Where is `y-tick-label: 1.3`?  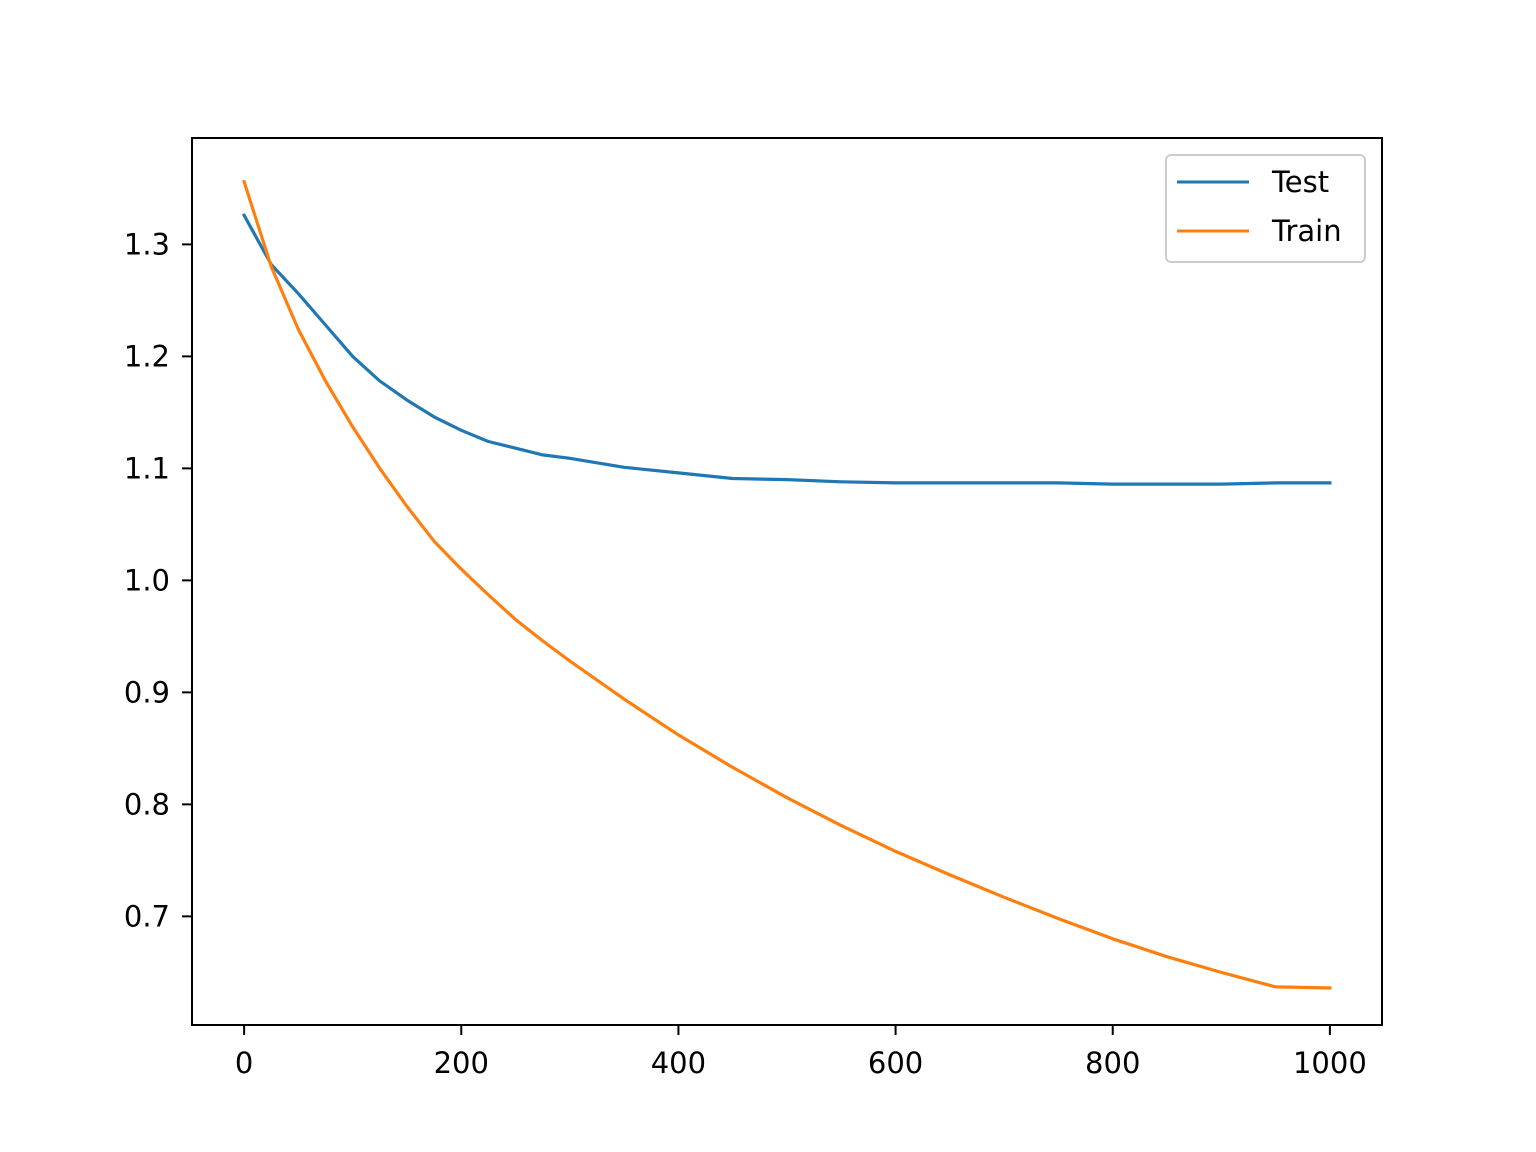
y-tick-label: 1.3 is located at coordinates (147, 244).